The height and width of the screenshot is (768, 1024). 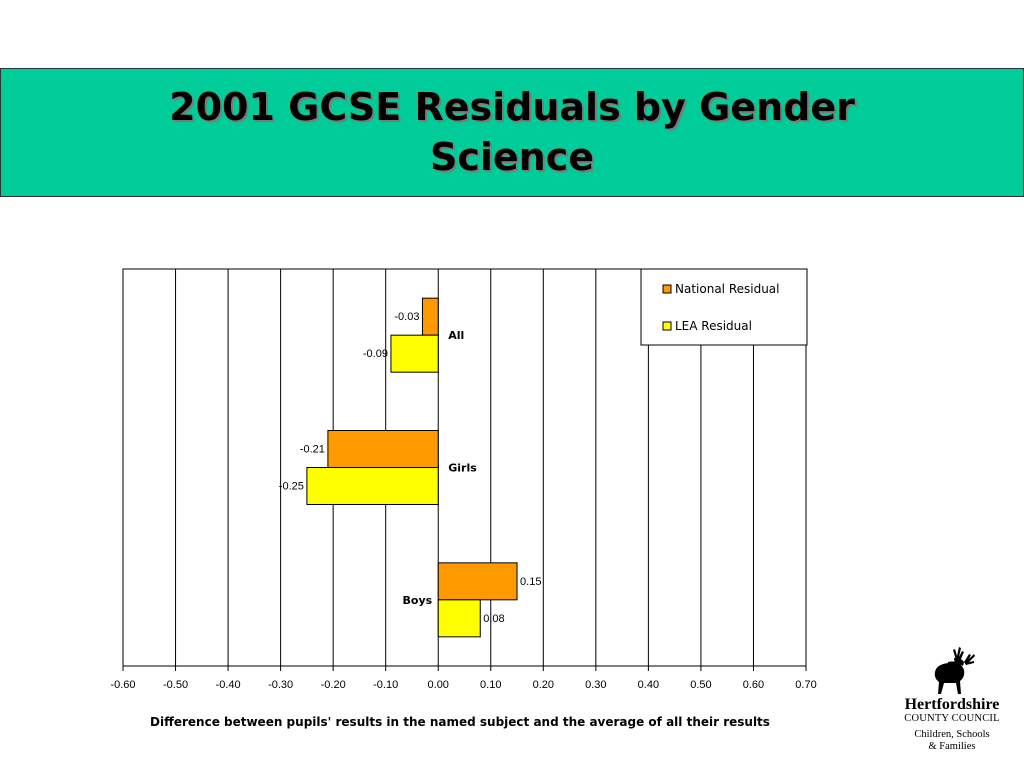 I want to click on x-tick-label: -0.30, so click(x=280, y=685).